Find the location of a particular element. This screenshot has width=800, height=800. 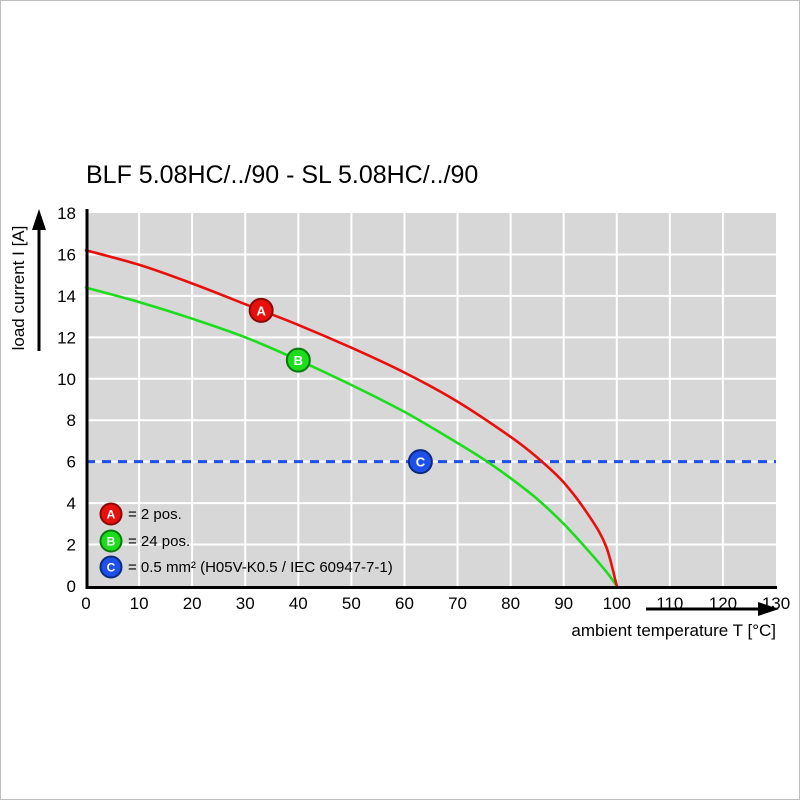

svg-text: 18 is located at coordinates (66, 213).